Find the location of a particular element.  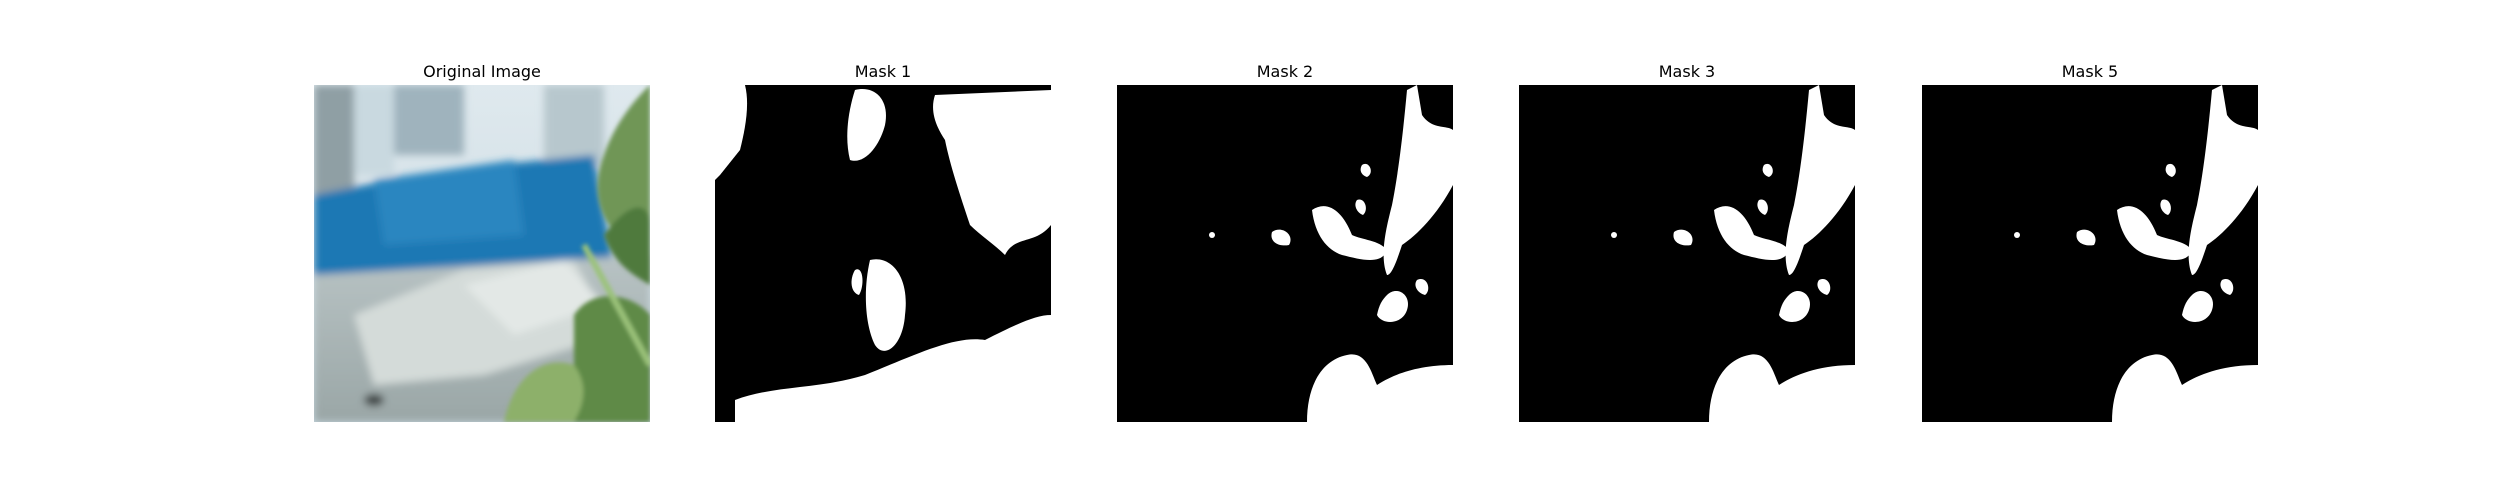

panel-mask-3: Mask 3 is located at coordinates (1687, 241).